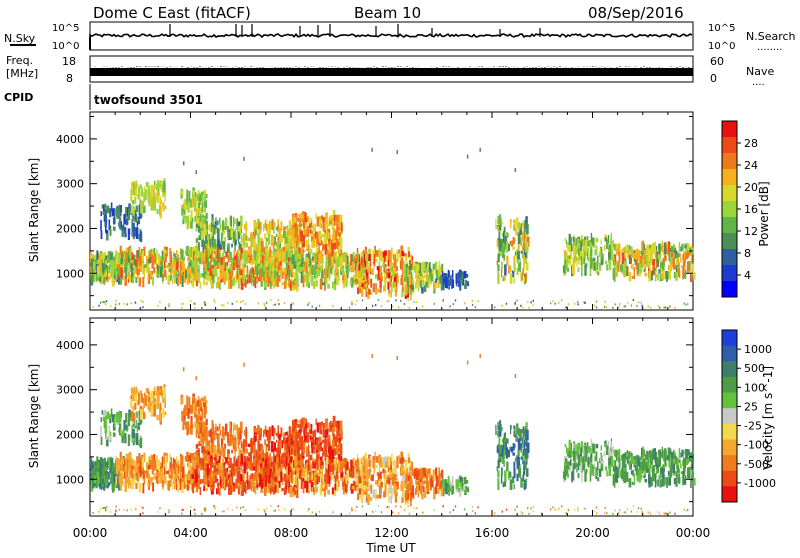  I want to click on freq-lo: 8, so click(69, 78).